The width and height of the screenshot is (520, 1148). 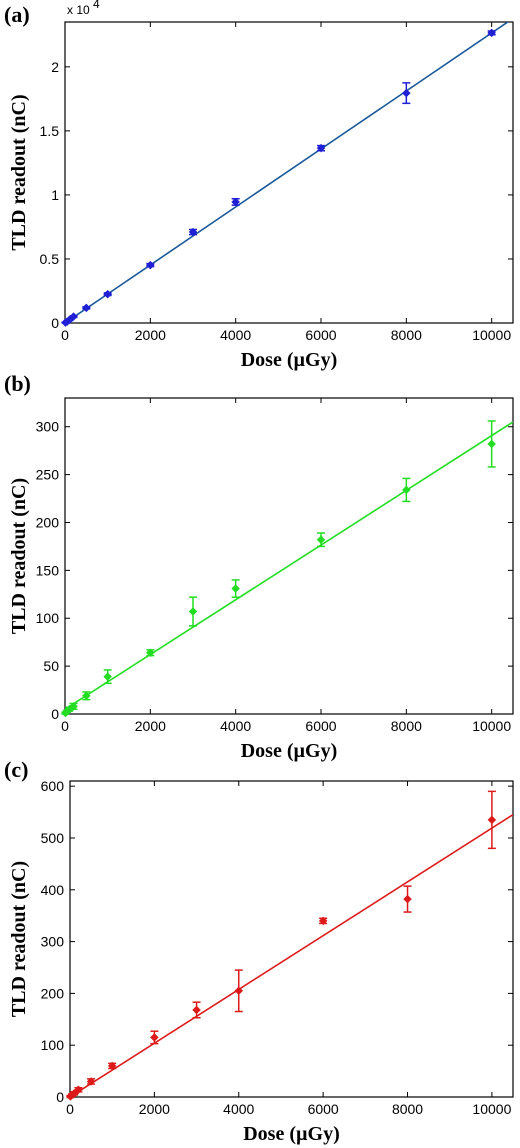 What do you see at coordinates (55, 67) in the screenshot?
I see `y-tick-label: 2` at bounding box center [55, 67].